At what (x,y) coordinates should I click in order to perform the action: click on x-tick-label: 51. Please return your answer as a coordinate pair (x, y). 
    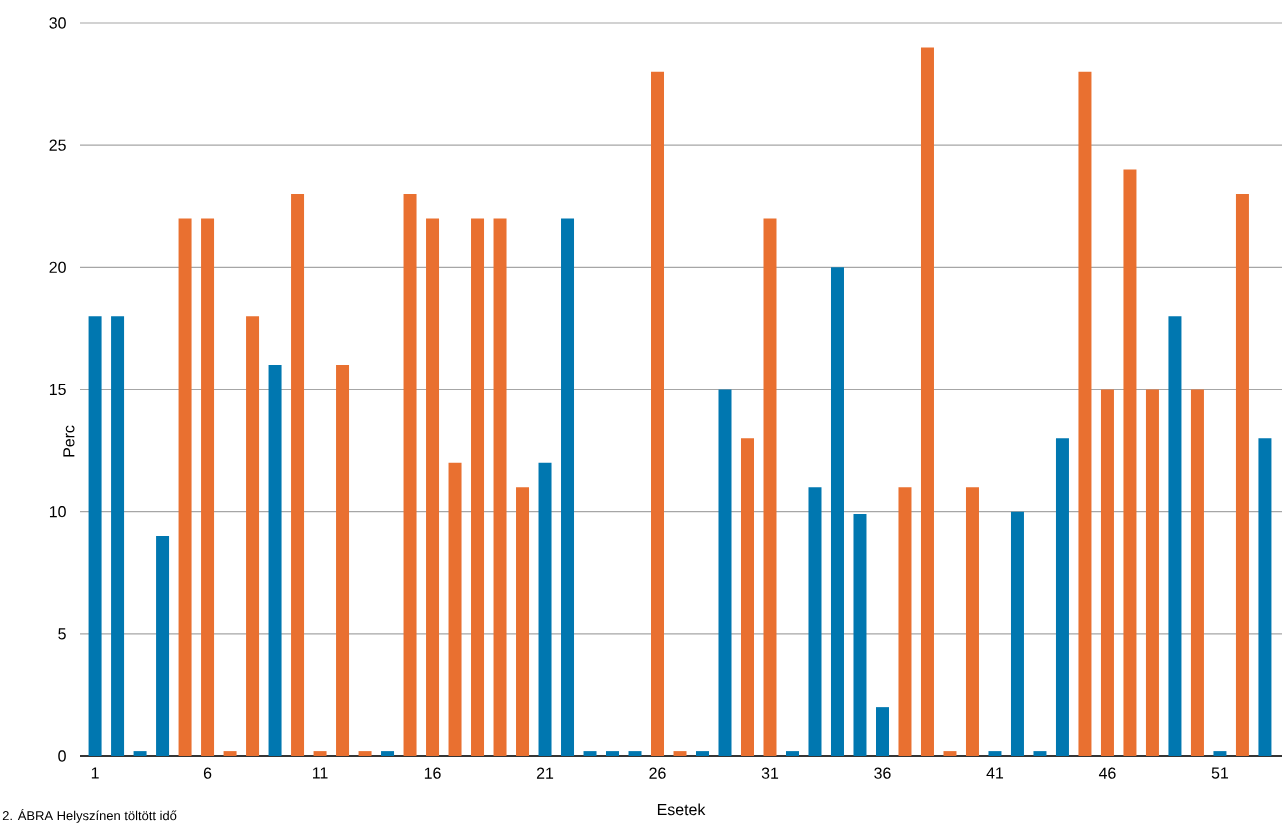
    Looking at the image, I should click on (1220, 773).